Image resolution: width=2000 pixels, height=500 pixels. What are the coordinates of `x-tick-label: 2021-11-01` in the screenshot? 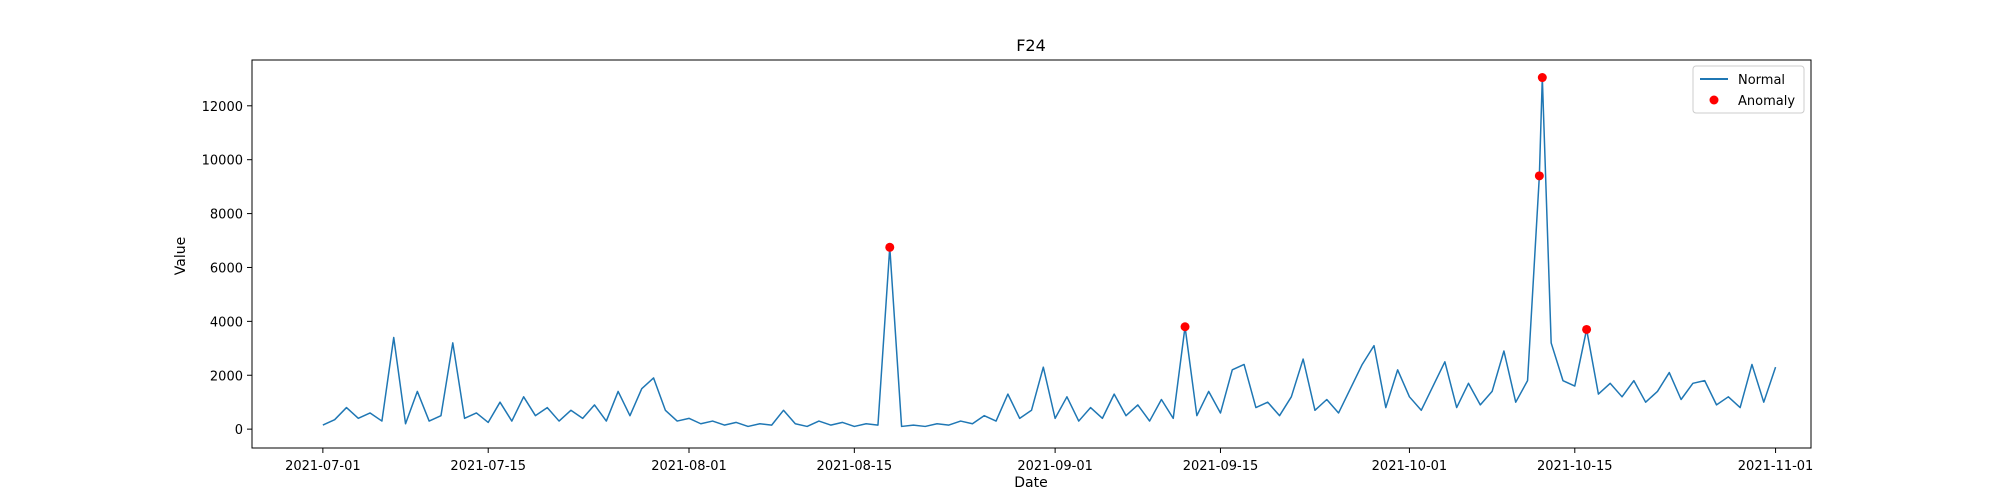 It's located at (1776, 466).